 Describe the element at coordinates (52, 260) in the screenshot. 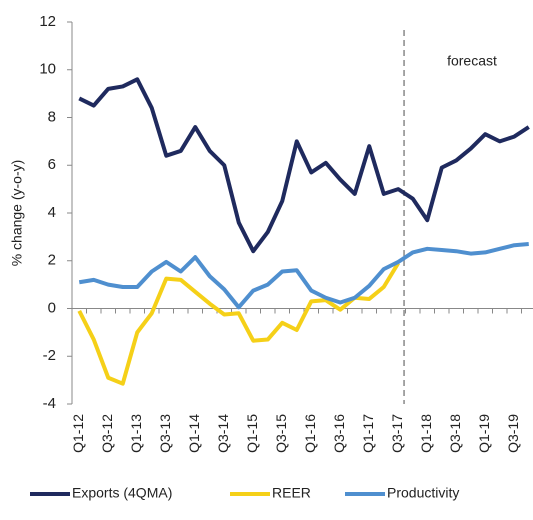

I see `y-tick-label: 2` at that location.